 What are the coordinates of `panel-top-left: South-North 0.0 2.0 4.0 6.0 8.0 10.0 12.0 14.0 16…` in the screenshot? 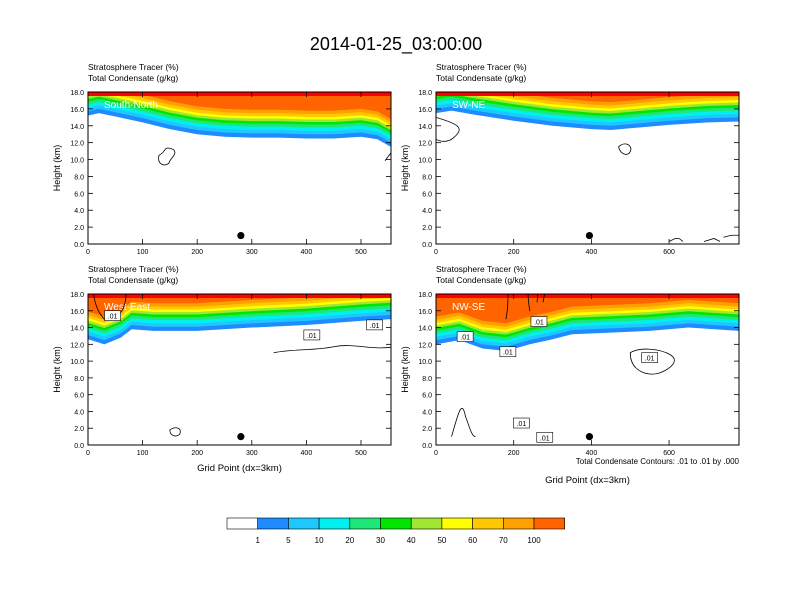 It's located at (222, 159).